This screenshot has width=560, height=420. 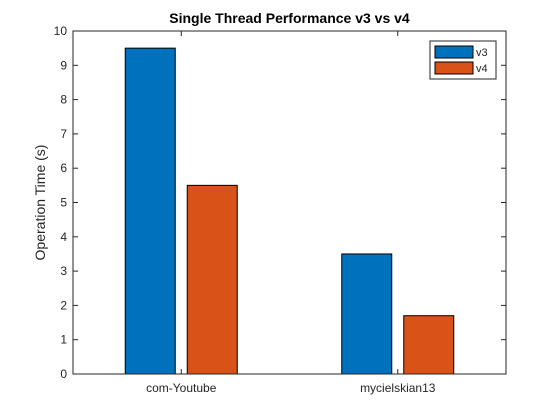 What do you see at coordinates (63, 203) in the screenshot?
I see `y-tick-label: 5` at bounding box center [63, 203].